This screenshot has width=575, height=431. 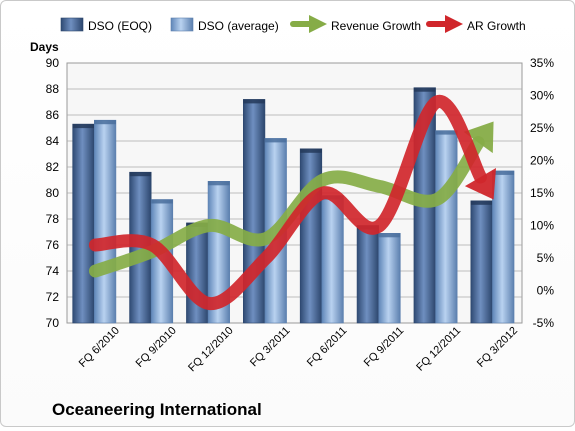 What do you see at coordinates (53, 167) in the screenshot?
I see `y-tick-label: 82` at bounding box center [53, 167].